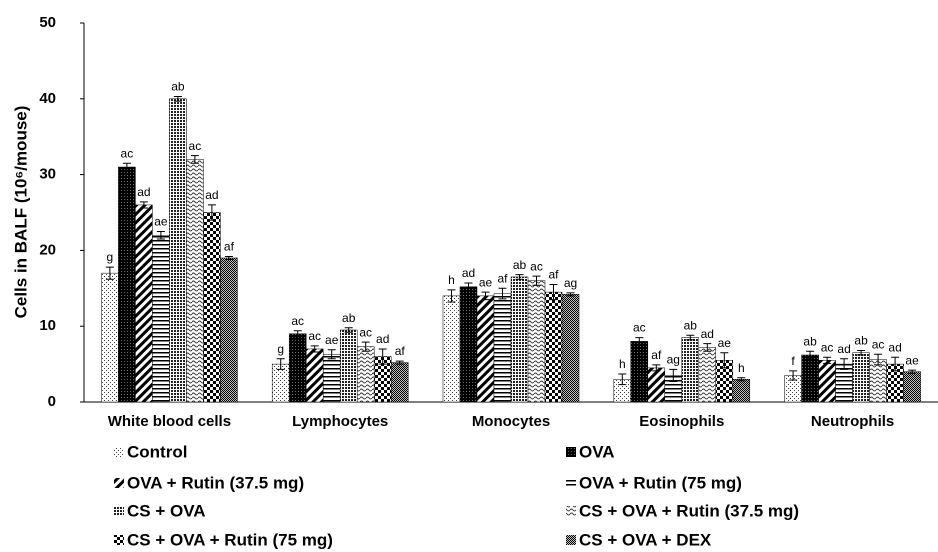 This screenshot has height=552, width=938. I want to click on x-tick-label: White blood cells, so click(169, 421).